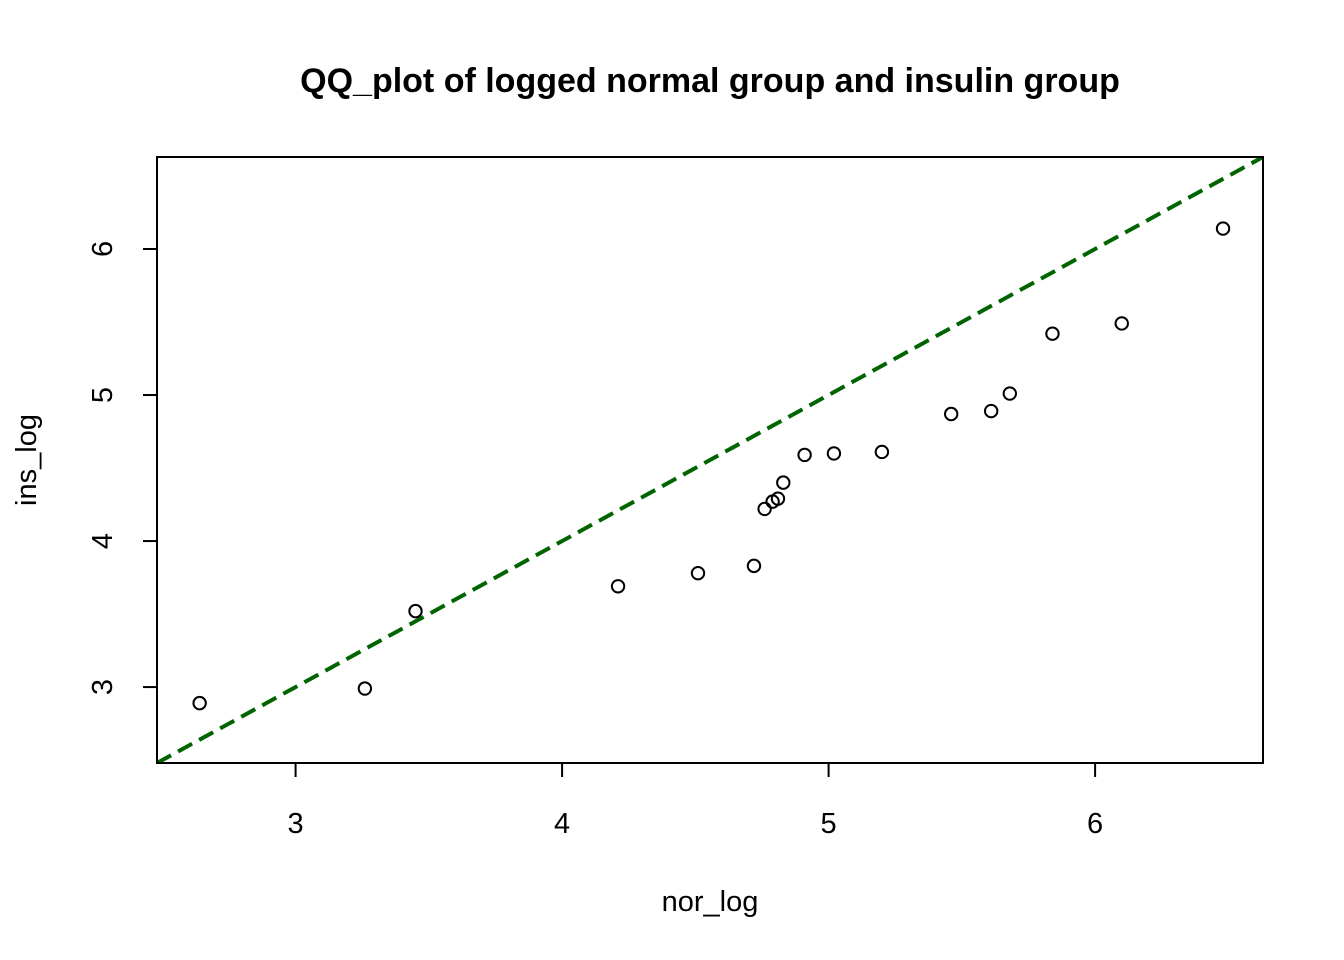 Image resolution: width=1344 pixels, height=960 pixels. What do you see at coordinates (829, 824) in the screenshot?
I see `x-tick-label: 5` at bounding box center [829, 824].